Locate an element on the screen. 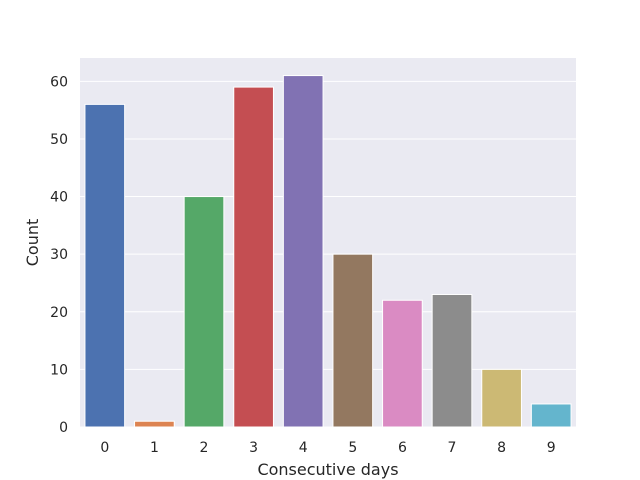 The width and height of the screenshot is (640, 480). x-tick-label: 2 is located at coordinates (204, 448).